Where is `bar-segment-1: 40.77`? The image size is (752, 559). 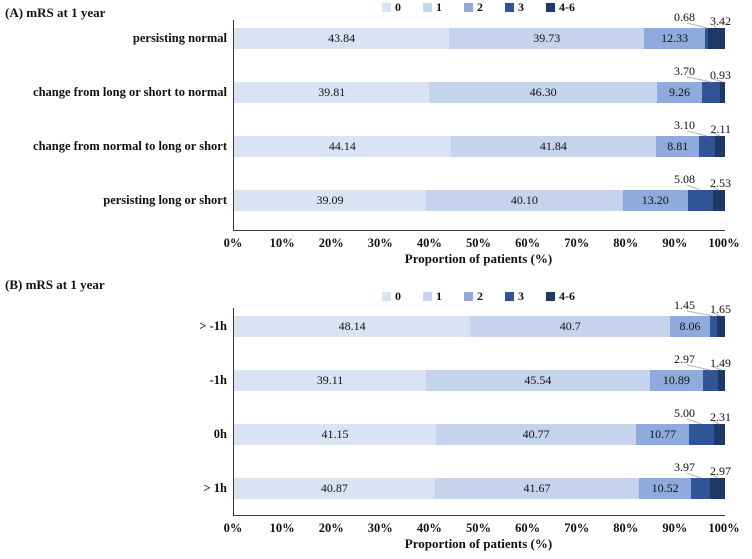 bar-segment-1: 40.77 is located at coordinates (536, 434).